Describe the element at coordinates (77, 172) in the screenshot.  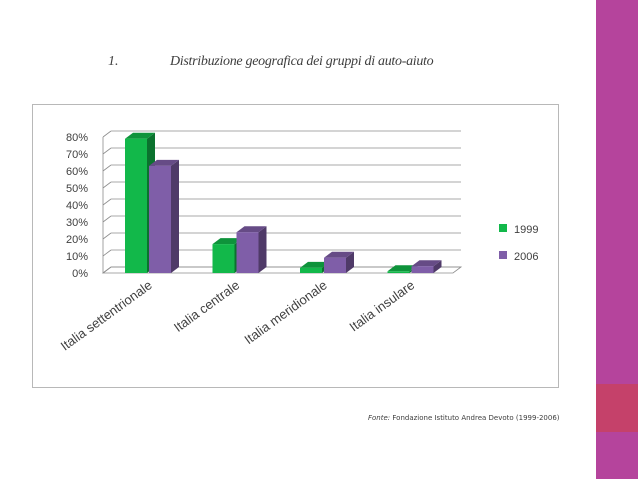
I see `y-tick-label: 60%` at that location.